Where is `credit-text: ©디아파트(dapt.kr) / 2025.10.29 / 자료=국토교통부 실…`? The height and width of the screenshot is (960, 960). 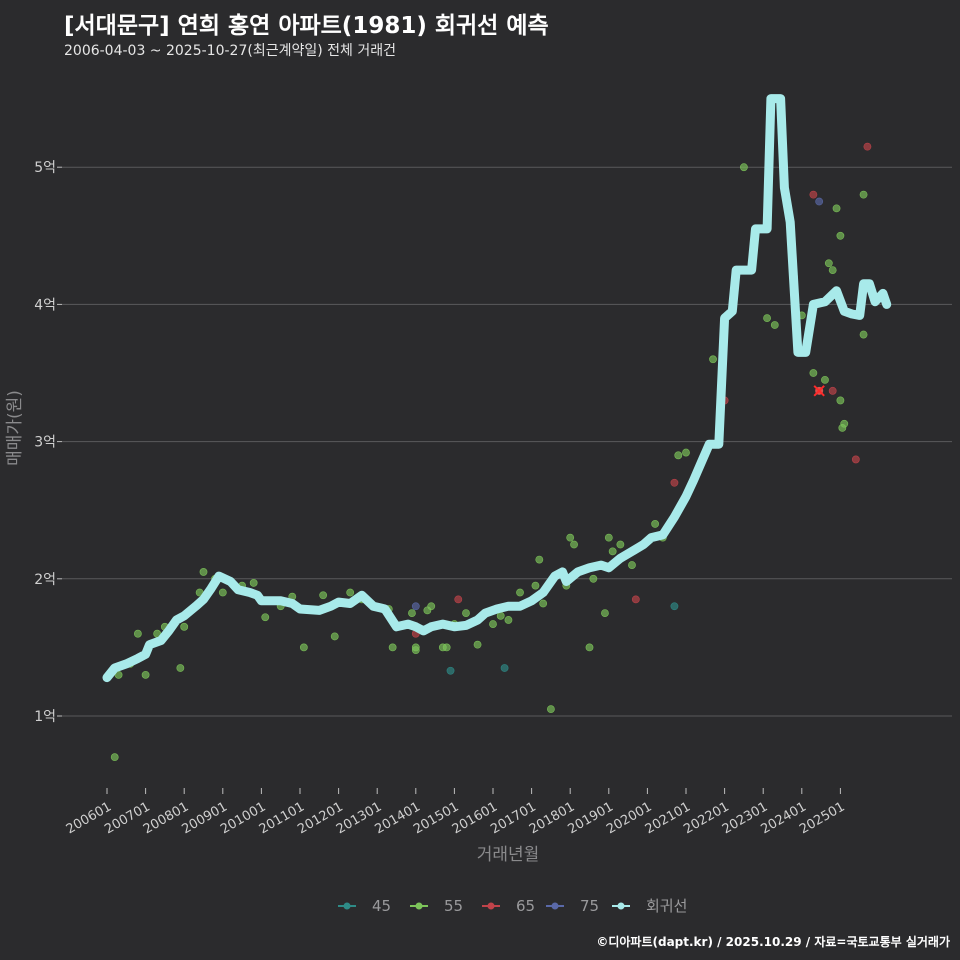
credit-text: ©디아파트(dapt.kr) / 2025.10.29 / 자료=국토교통부 실… is located at coordinates (773, 942).